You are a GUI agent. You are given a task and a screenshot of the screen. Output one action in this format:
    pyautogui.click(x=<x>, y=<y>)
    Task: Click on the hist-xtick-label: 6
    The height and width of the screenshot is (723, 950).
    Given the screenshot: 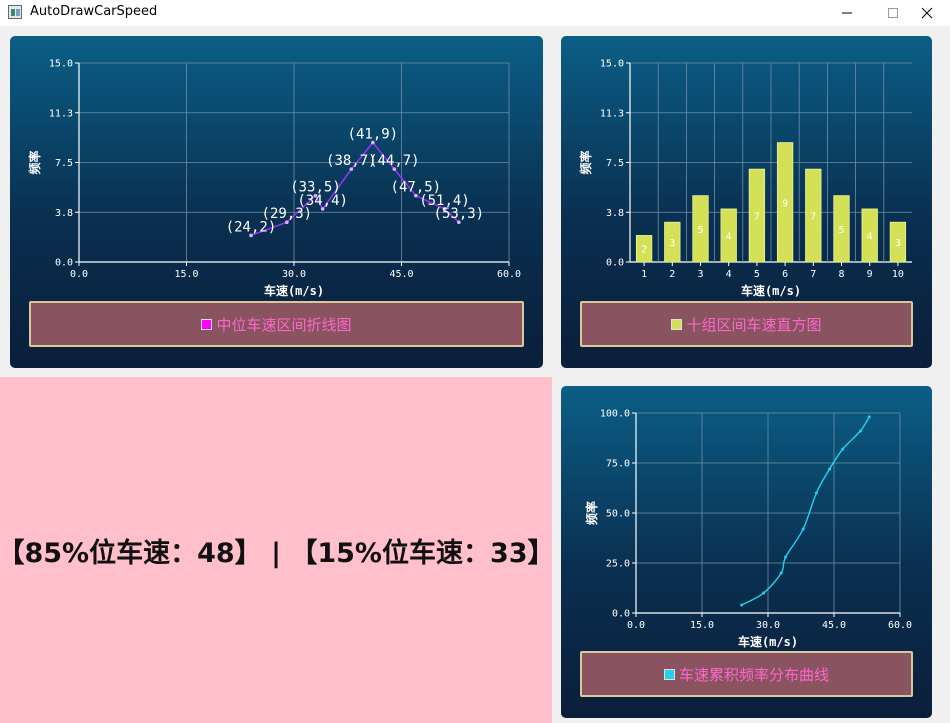 What is the action you would take?
    pyautogui.click(x=785, y=274)
    